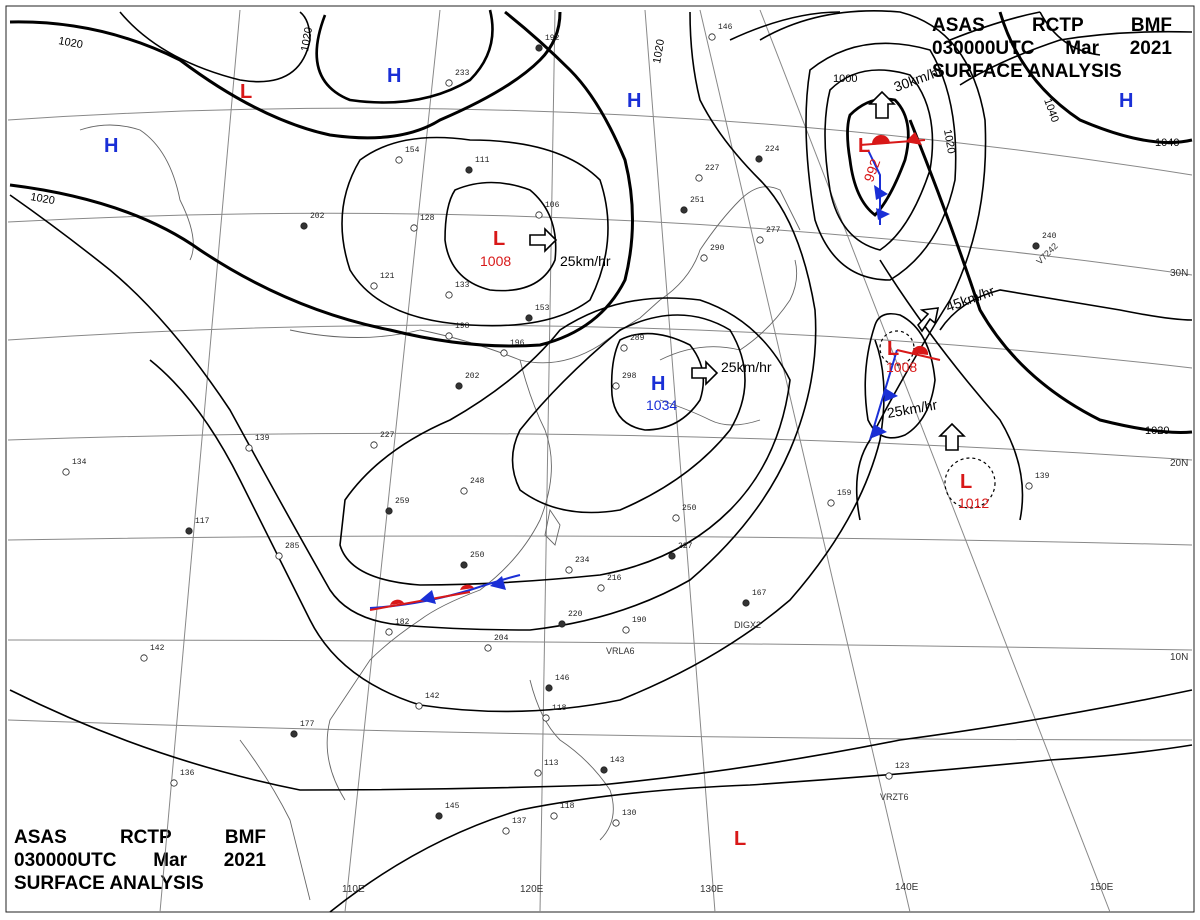 This screenshot has width=1200, height=920. I want to click on movement-speed-label: 45km/hr, so click(970, 298).